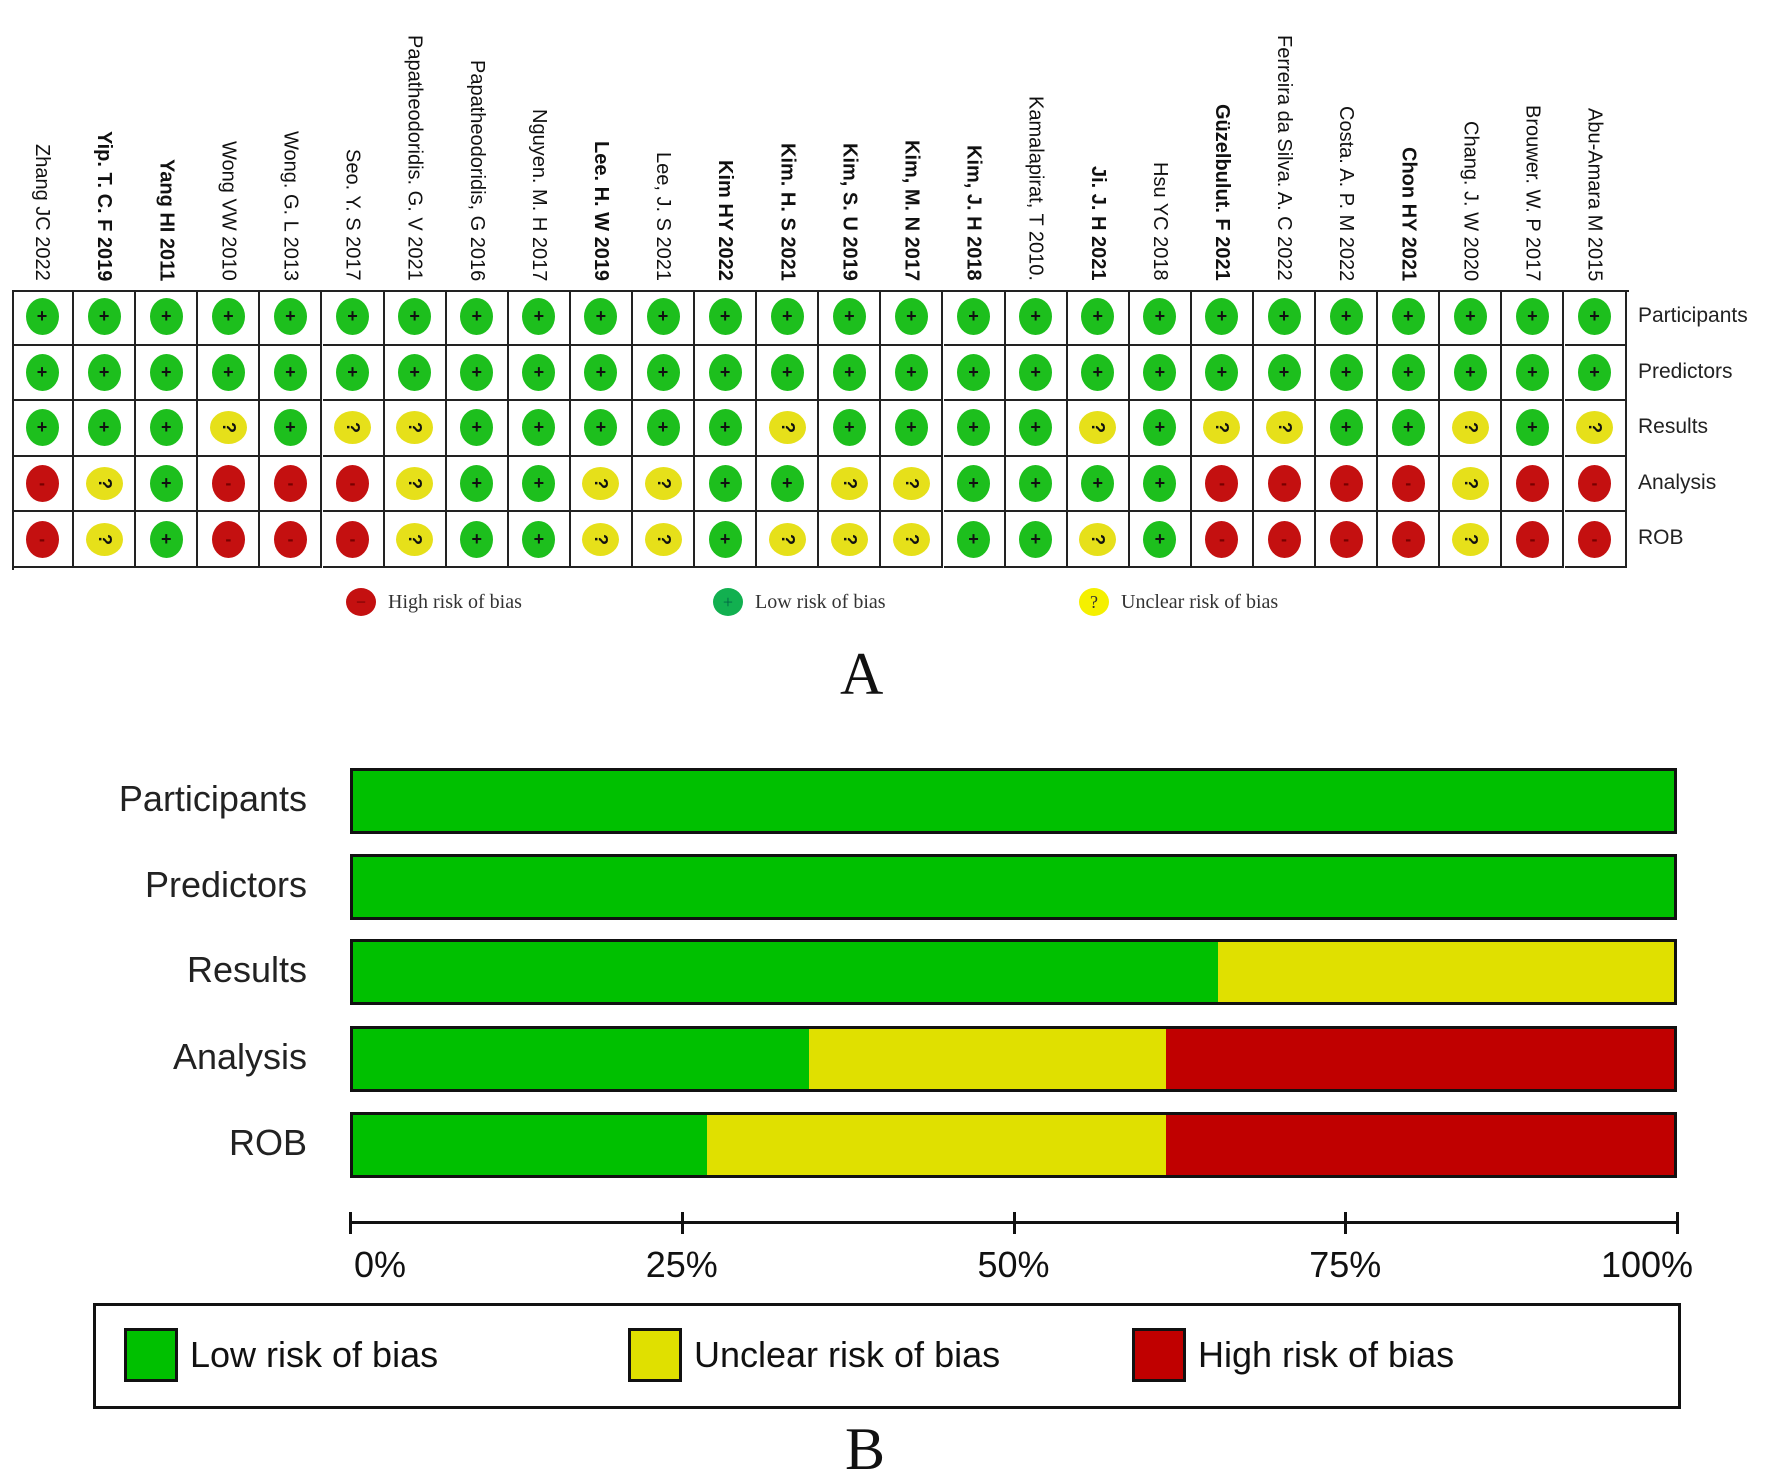  I want to click on x-tick-label: 75%, so click(1345, 1264).